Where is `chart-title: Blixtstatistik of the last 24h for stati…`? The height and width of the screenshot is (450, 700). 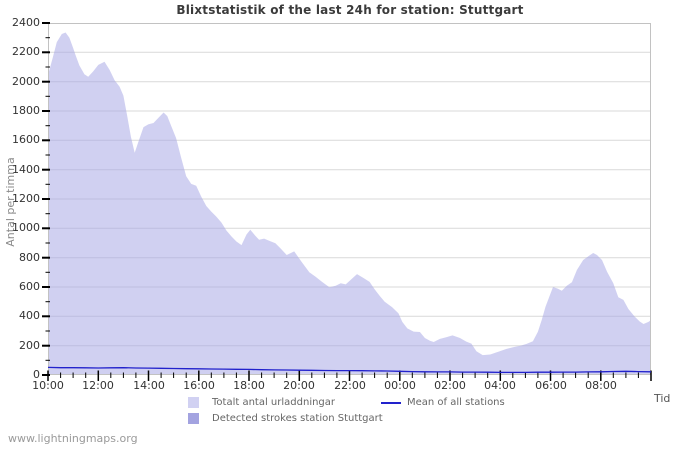 chart-title: Blixtstatistik of the last 24h for stati… is located at coordinates (350, 10).